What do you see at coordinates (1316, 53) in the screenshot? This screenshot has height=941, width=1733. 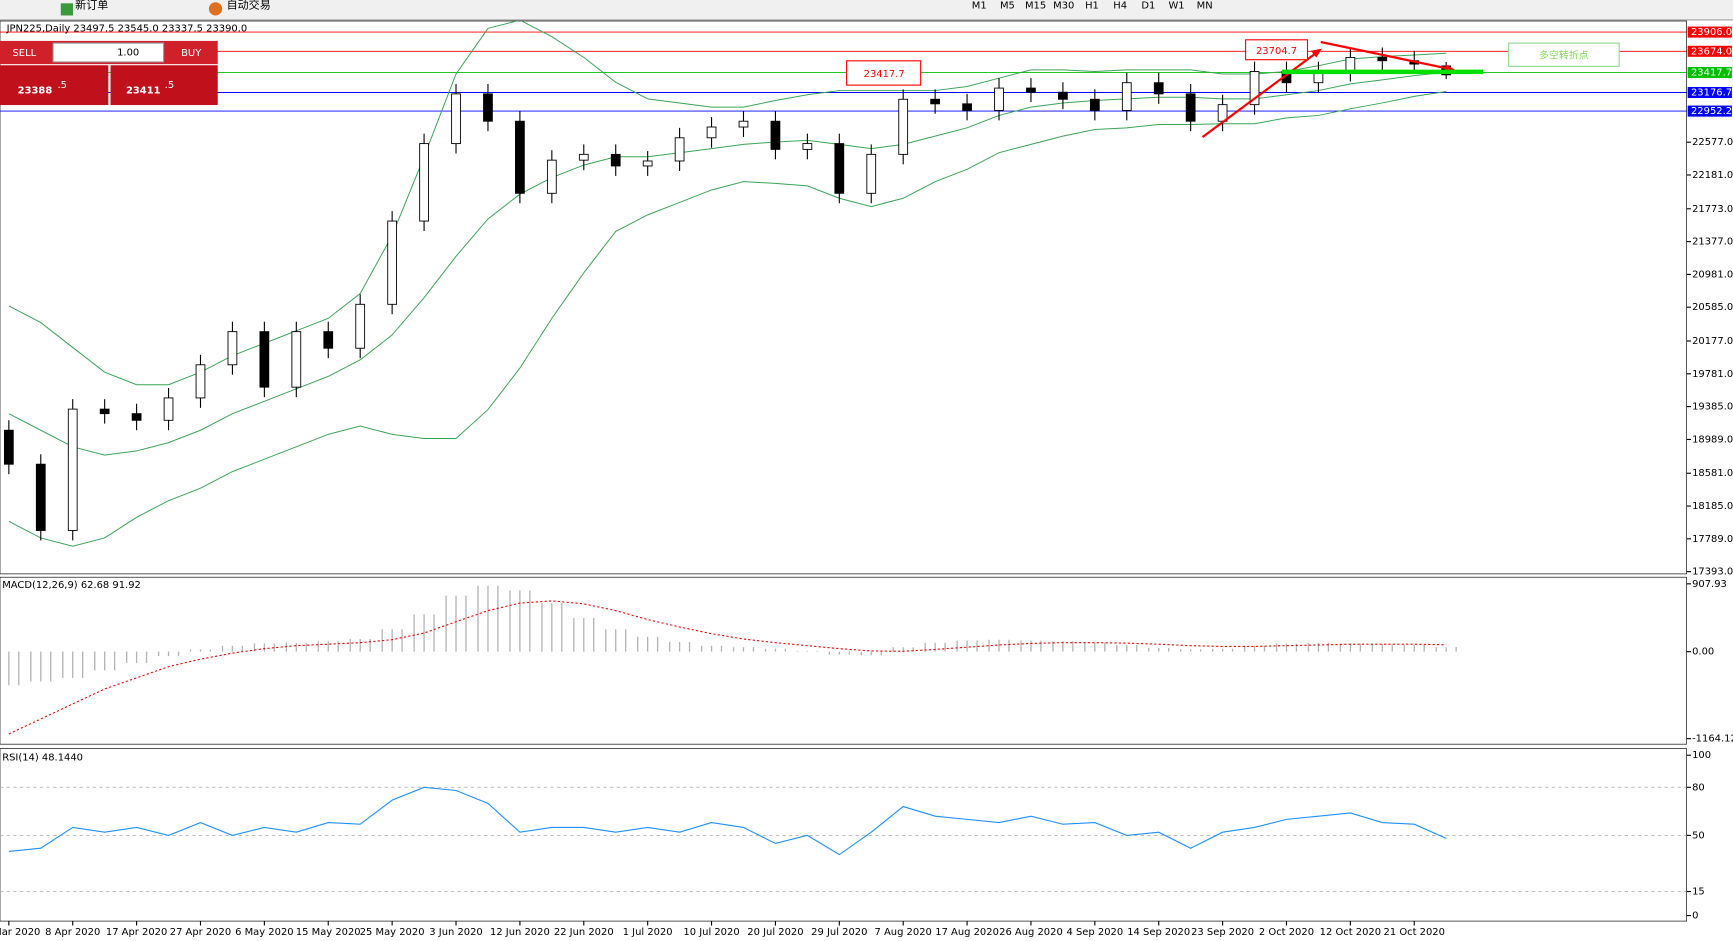 I see `arrow-head` at bounding box center [1316, 53].